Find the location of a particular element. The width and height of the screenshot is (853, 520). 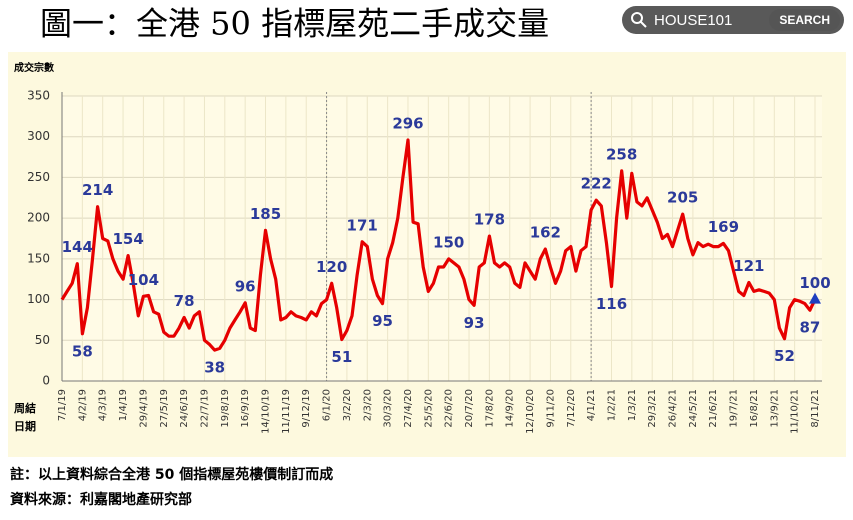

data-label: 51 is located at coordinates (341, 357).